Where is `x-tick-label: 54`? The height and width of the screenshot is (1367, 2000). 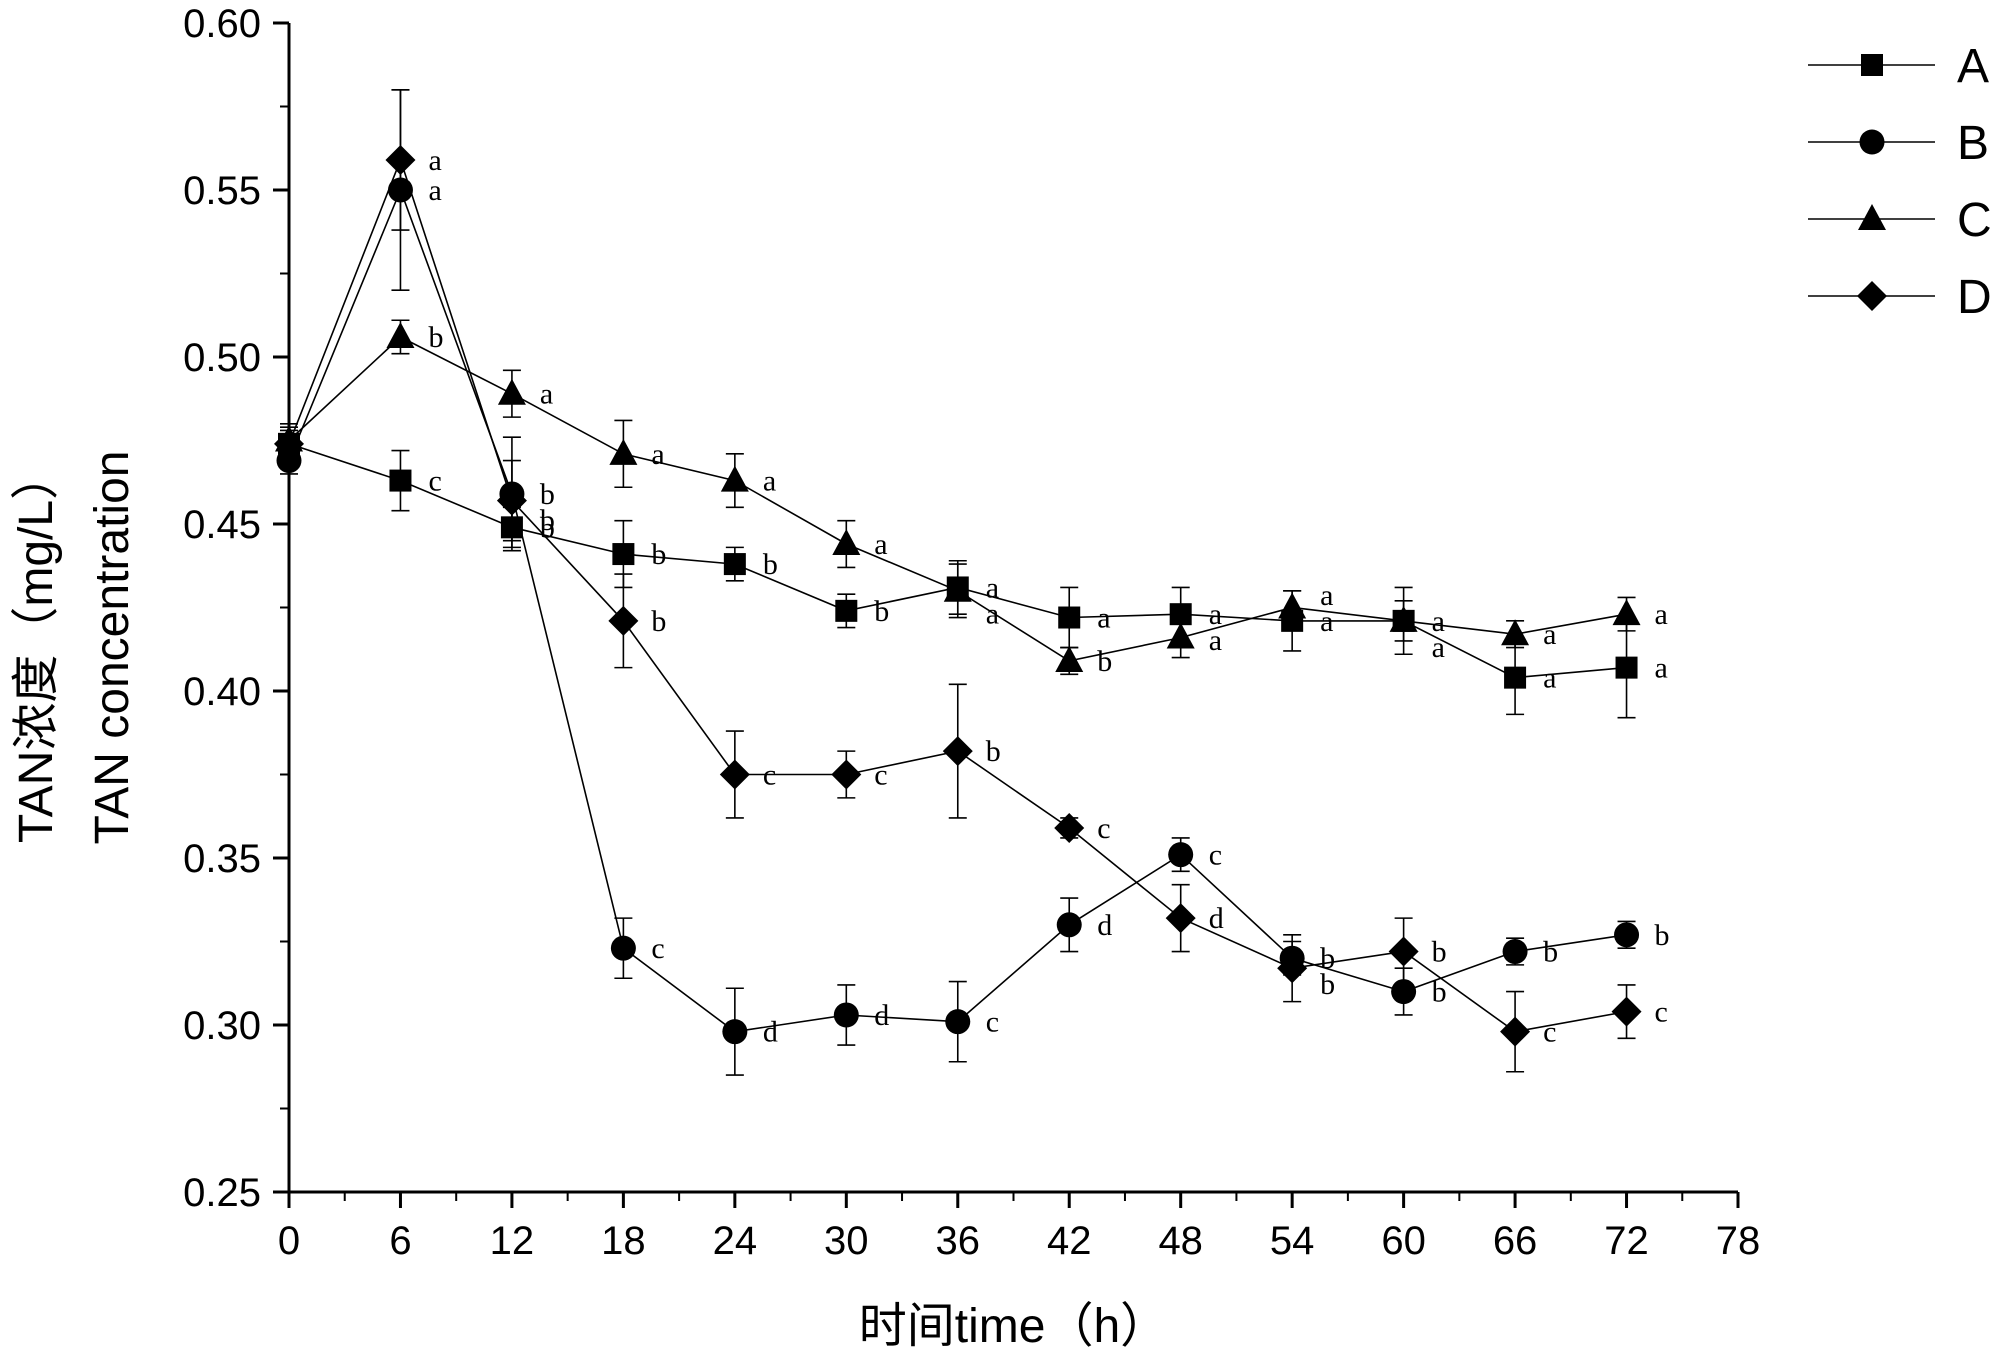
x-tick-label: 54 is located at coordinates (1292, 1241).